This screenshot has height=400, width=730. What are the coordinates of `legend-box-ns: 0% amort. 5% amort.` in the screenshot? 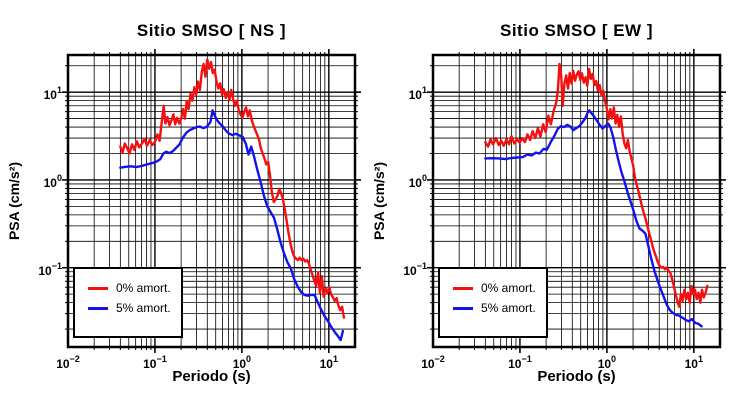 It's located at (128, 302).